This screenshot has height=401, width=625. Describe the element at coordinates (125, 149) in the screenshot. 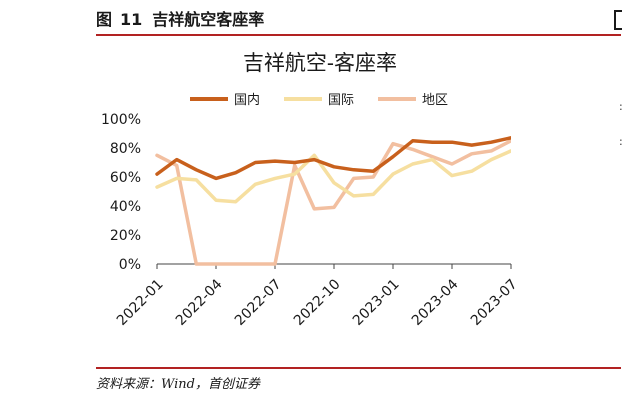

I see `y-tick-label: 80%` at that location.